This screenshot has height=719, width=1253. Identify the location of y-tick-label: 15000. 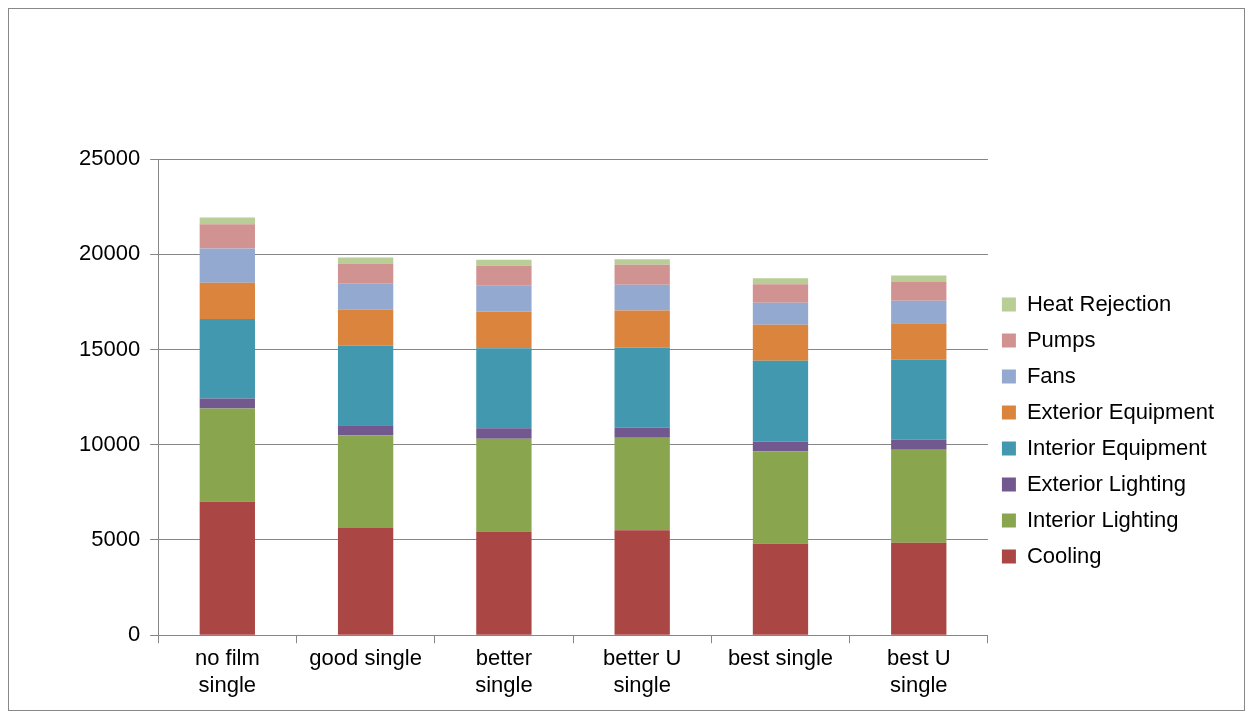
(109, 348).